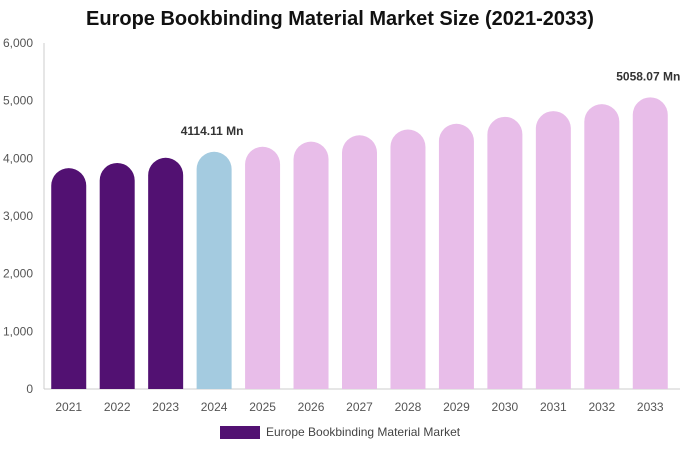 The height and width of the screenshot is (450, 680). I want to click on x-tick-label: 2021, so click(68, 407).